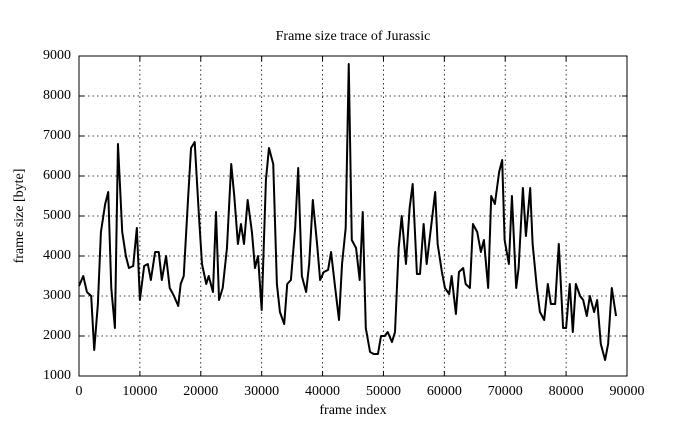 The height and width of the screenshot is (429, 695). Describe the element at coordinates (57, 95) in the screenshot. I see `y-tick-label: 8000` at that location.